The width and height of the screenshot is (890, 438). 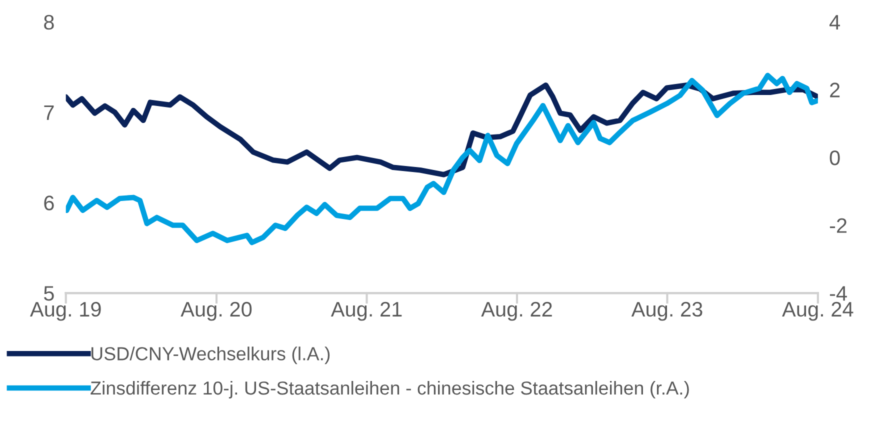 I want to click on x-tick-label: Aug. 22, so click(x=516, y=311).